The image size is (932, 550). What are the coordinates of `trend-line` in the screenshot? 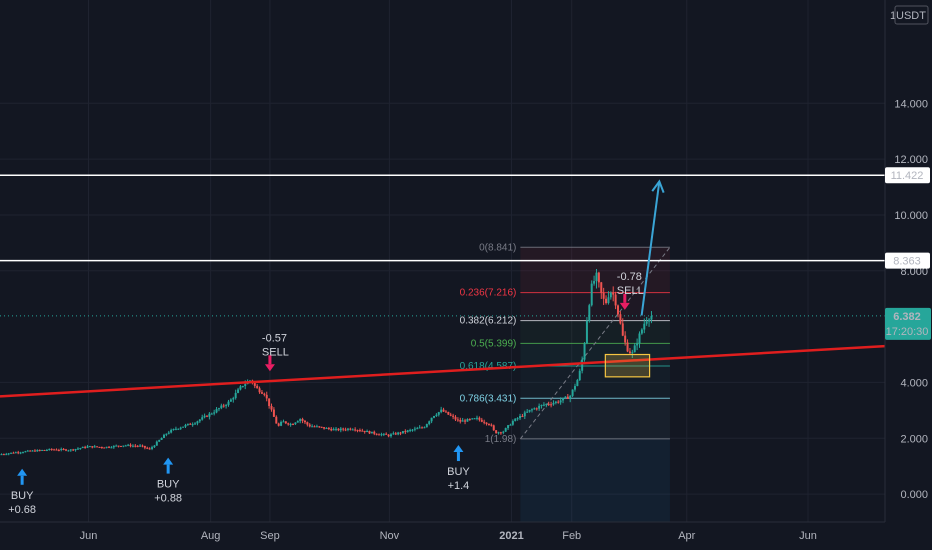 It's located at (443, 371).